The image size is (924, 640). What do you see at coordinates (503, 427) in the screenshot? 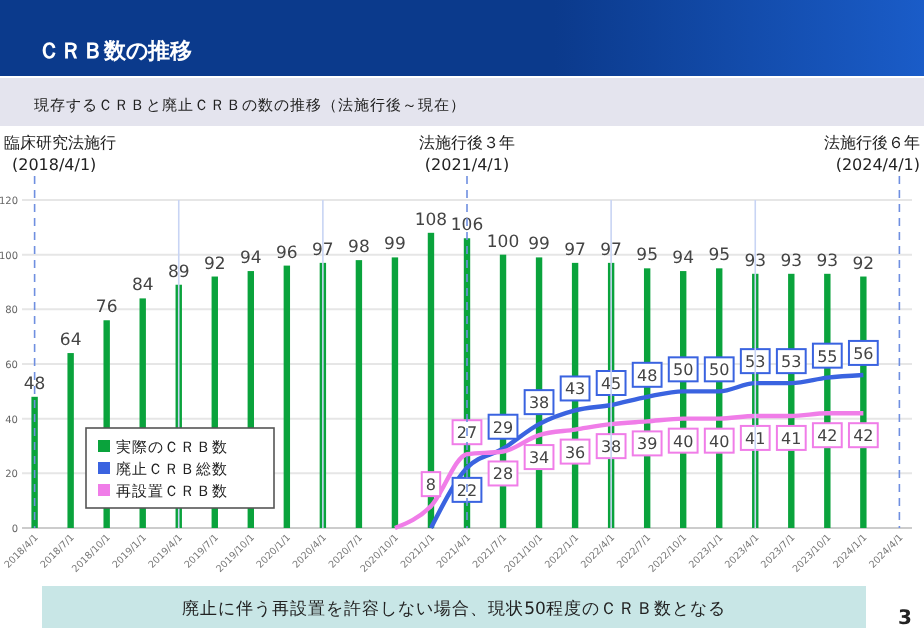
I see `data-label: 29` at bounding box center [503, 427].